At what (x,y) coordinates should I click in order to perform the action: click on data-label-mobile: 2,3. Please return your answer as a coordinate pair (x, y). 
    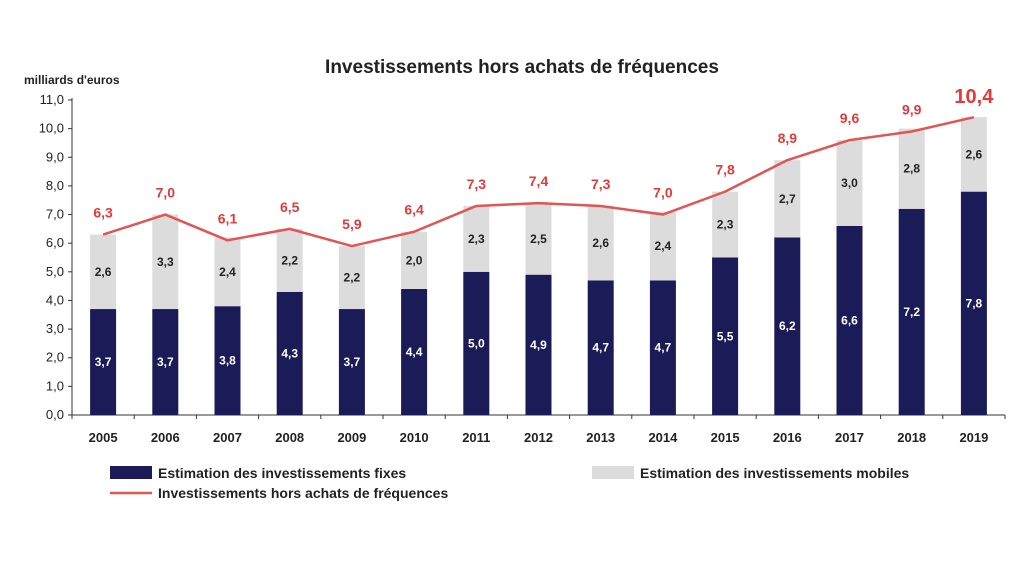
    Looking at the image, I should click on (476, 239).